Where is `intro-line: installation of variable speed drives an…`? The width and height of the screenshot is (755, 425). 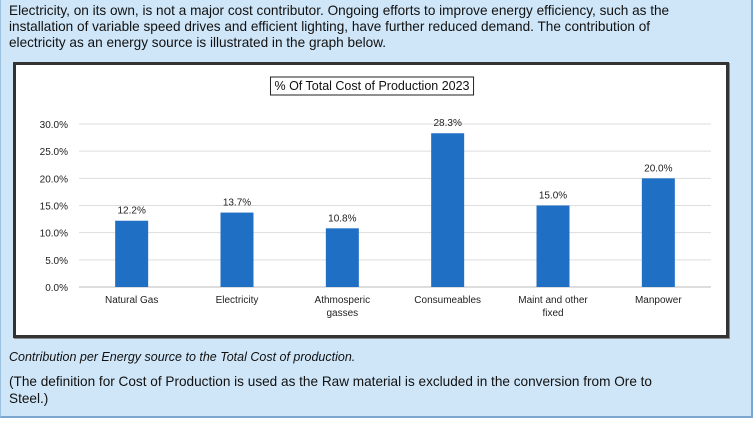 intro-line: installation of variable speed drives an… is located at coordinates (330, 26).